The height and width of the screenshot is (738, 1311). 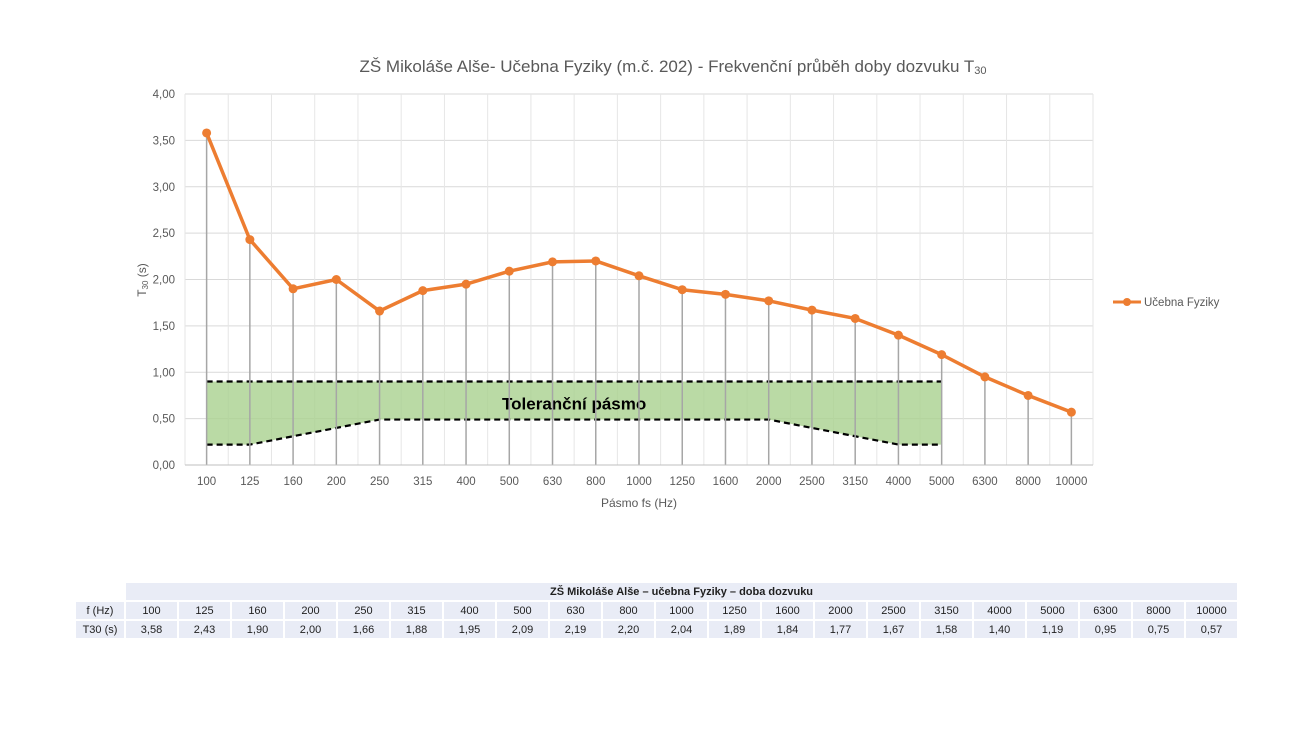 What do you see at coordinates (249, 482) in the screenshot?
I see `x-tick-label: 125` at bounding box center [249, 482].